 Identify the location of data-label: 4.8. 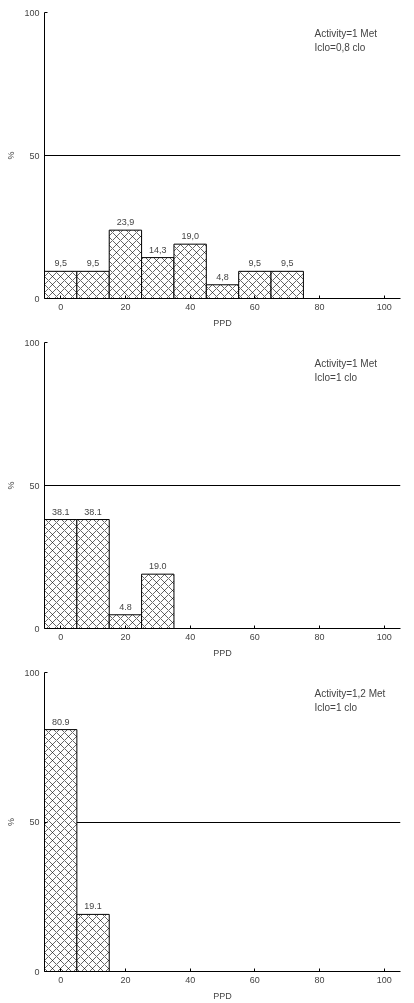
(125, 606).